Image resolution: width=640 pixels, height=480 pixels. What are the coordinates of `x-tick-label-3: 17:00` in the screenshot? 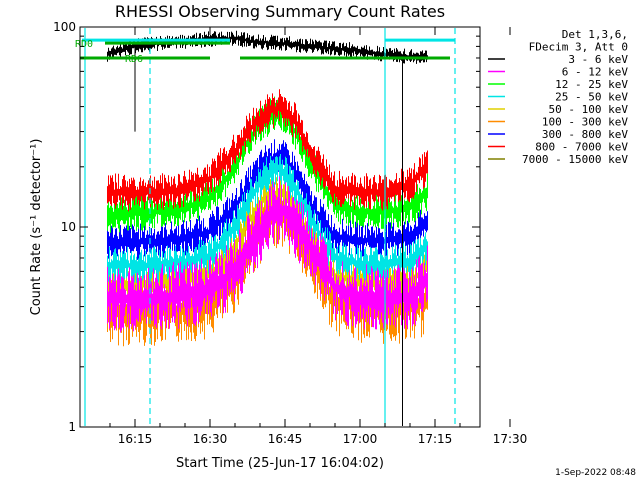 It's located at (360, 439).